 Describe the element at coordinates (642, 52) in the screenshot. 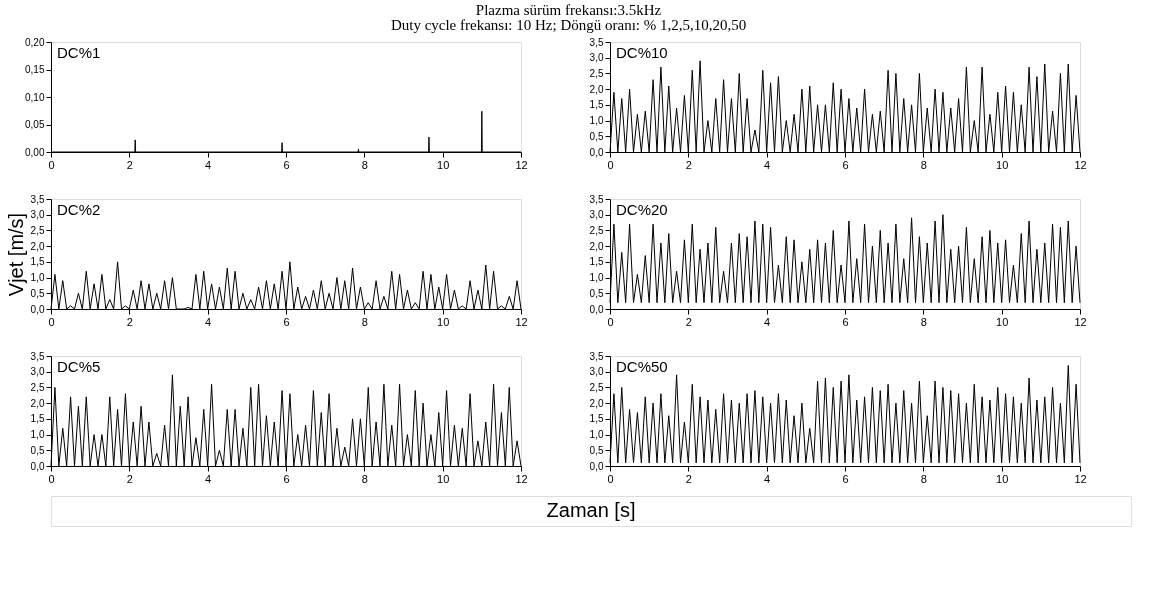

I see `annotation: DC%10` at that location.